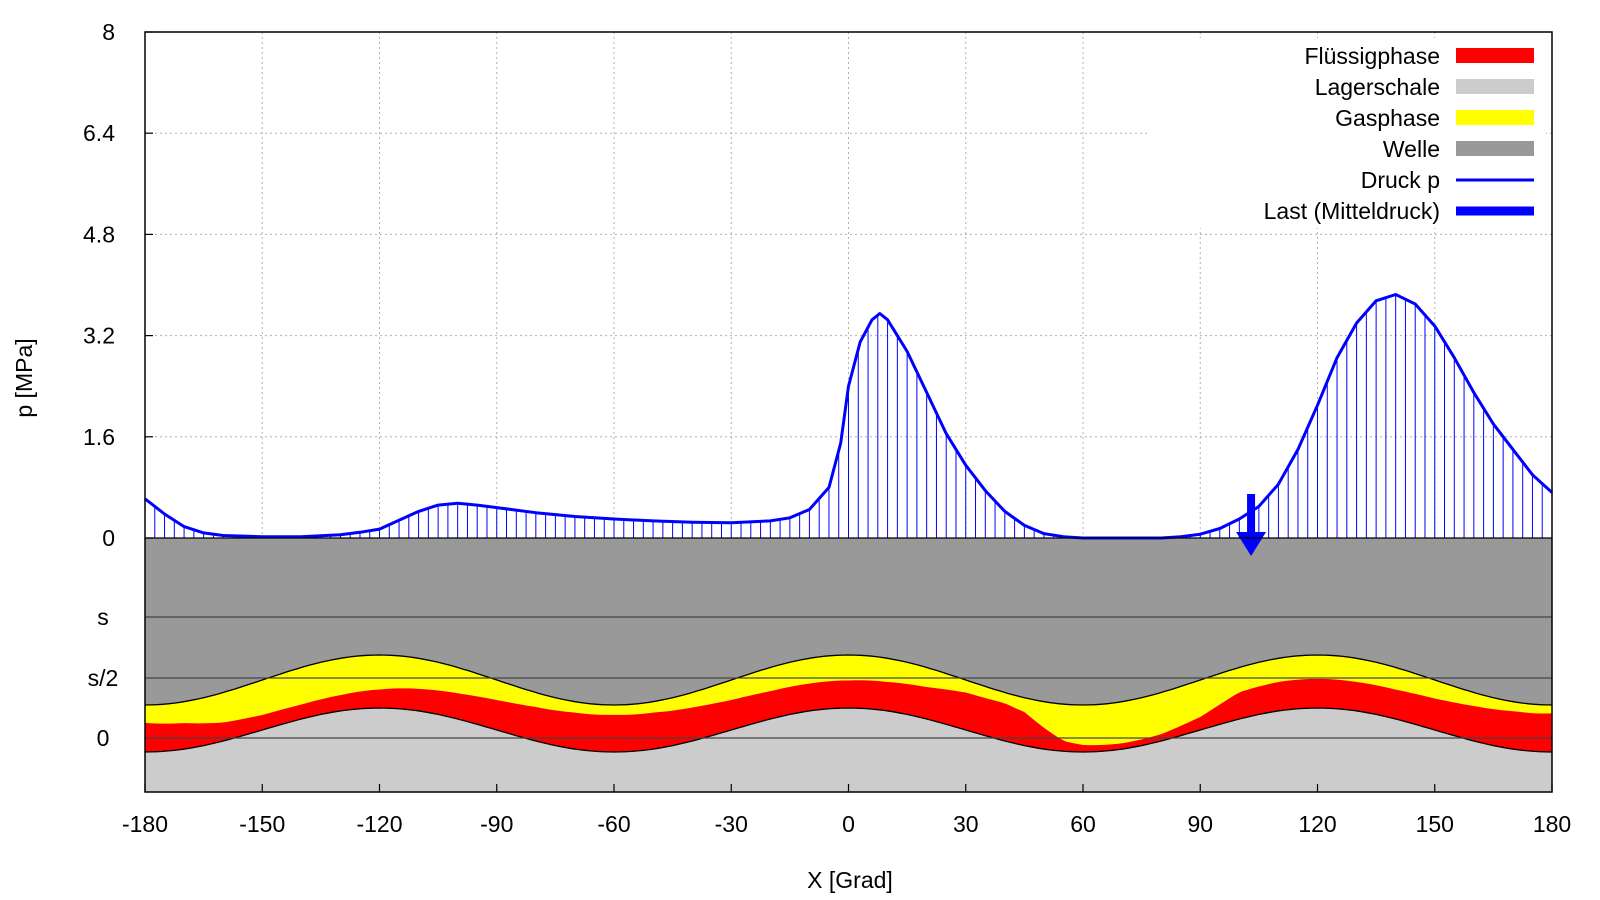  I want to click on legend-background, so click(1348, 133).